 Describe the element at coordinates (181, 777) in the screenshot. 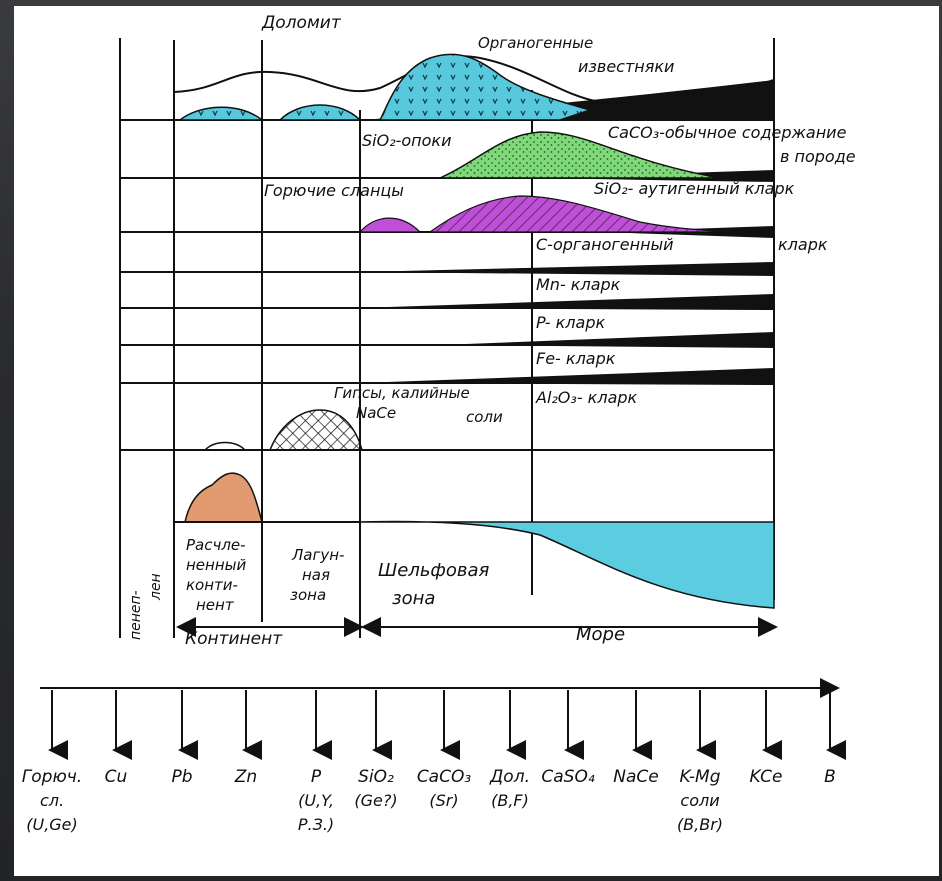

I see `sequence-label: Pb` at that location.